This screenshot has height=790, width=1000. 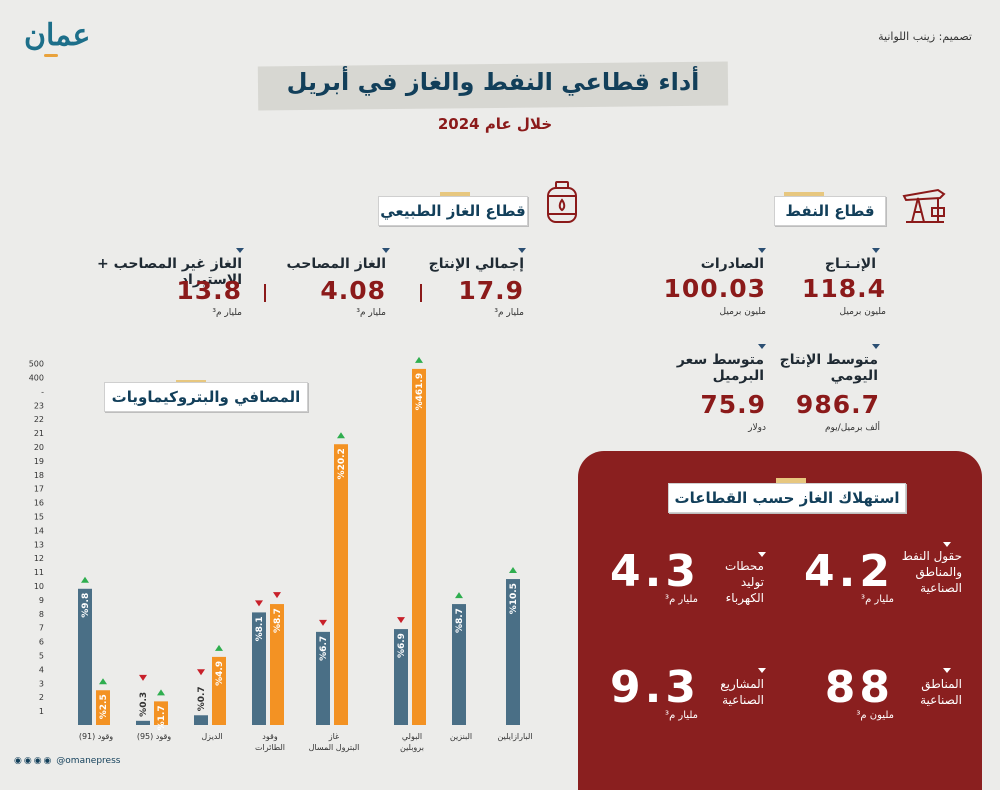 What do you see at coordinates (39, 489) in the screenshot?
I see `y-tick-label: 17` at bounding box center [39, 489].